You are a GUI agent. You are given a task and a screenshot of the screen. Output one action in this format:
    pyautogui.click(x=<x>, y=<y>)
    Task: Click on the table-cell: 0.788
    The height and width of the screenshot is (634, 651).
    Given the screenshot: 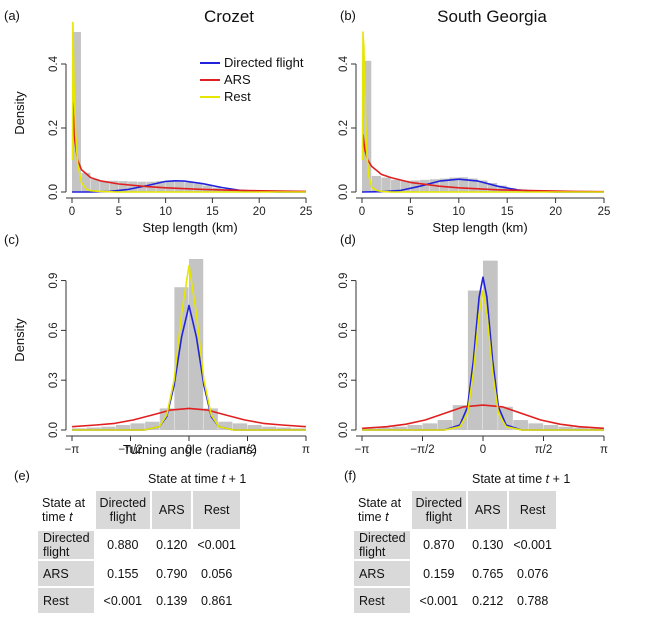 What is the action you would take?
    pyautogui.click(x=532, y=600)
    